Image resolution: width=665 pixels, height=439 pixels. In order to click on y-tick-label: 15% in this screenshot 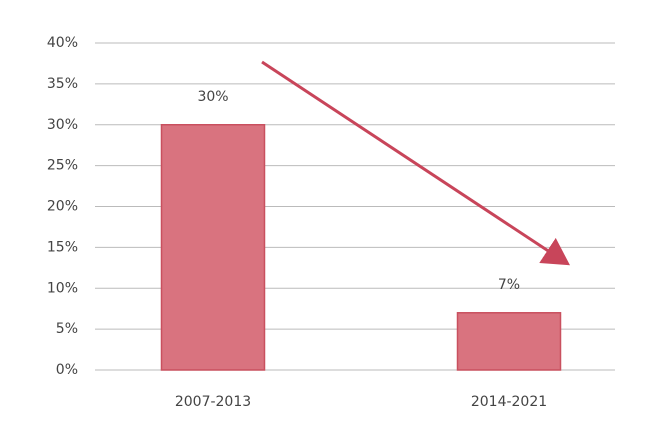, I will do `click(62, 247)`.